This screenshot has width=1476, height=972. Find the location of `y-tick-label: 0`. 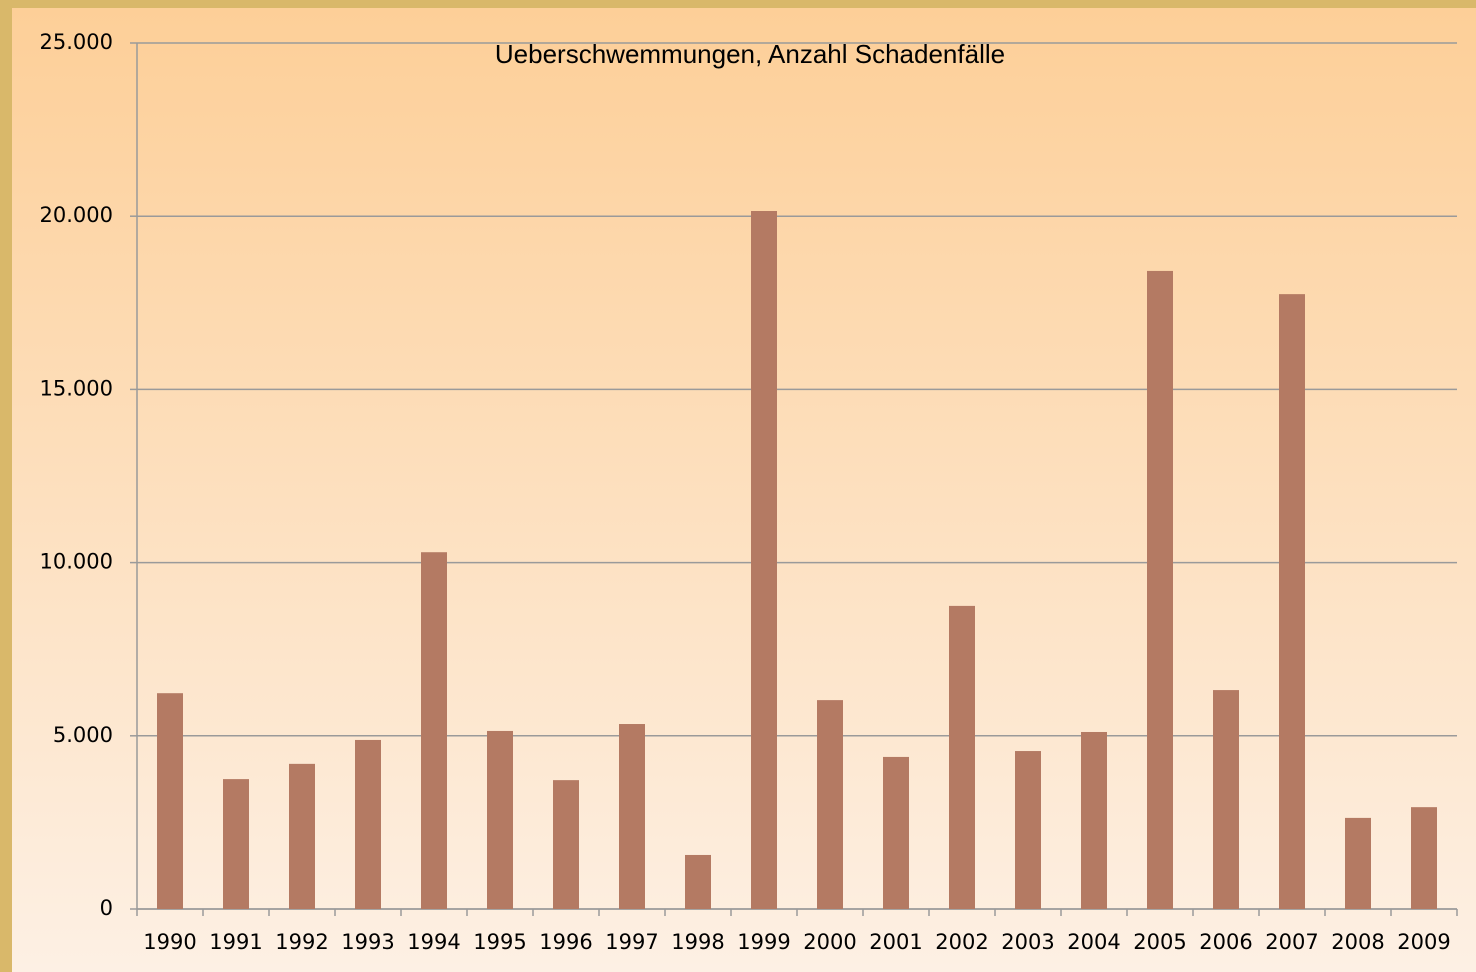

y-tick-label: 0 is located at coordinates (106, 908).